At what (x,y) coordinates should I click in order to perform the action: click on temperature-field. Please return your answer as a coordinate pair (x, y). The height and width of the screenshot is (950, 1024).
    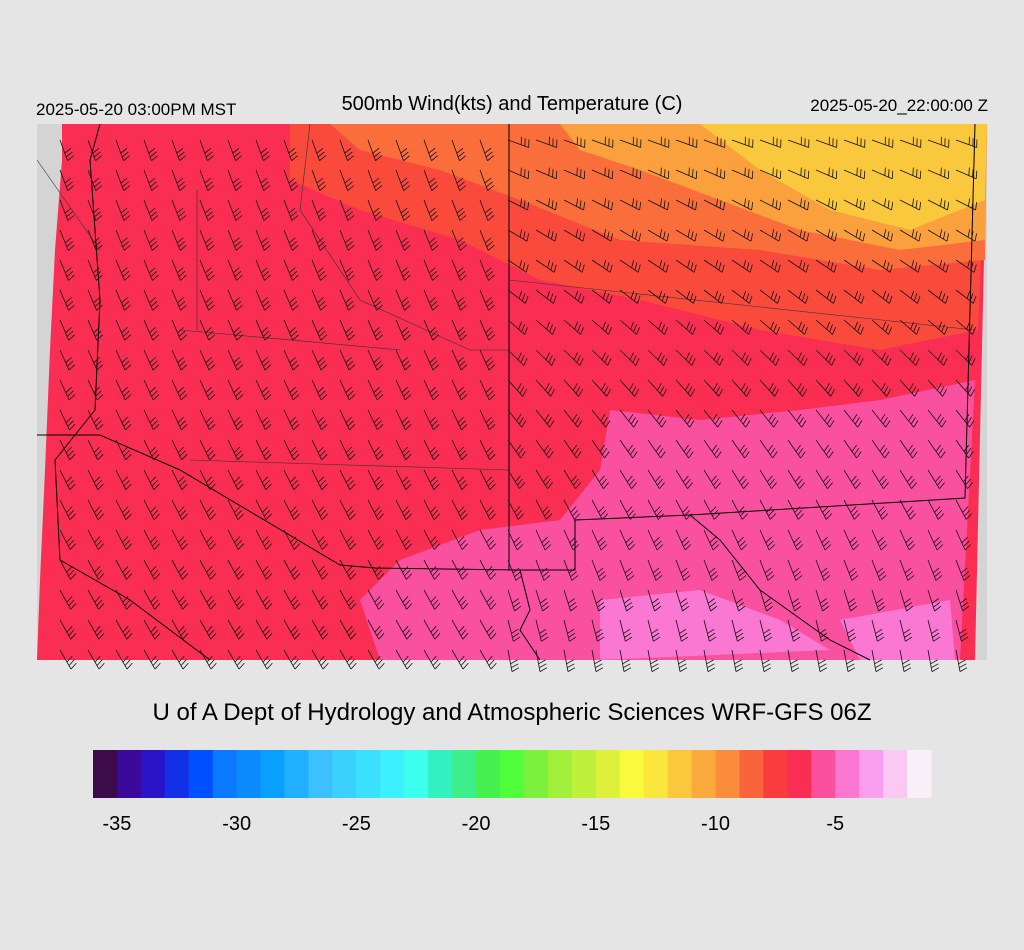
    Looking at the image, I should click on (777, 625).